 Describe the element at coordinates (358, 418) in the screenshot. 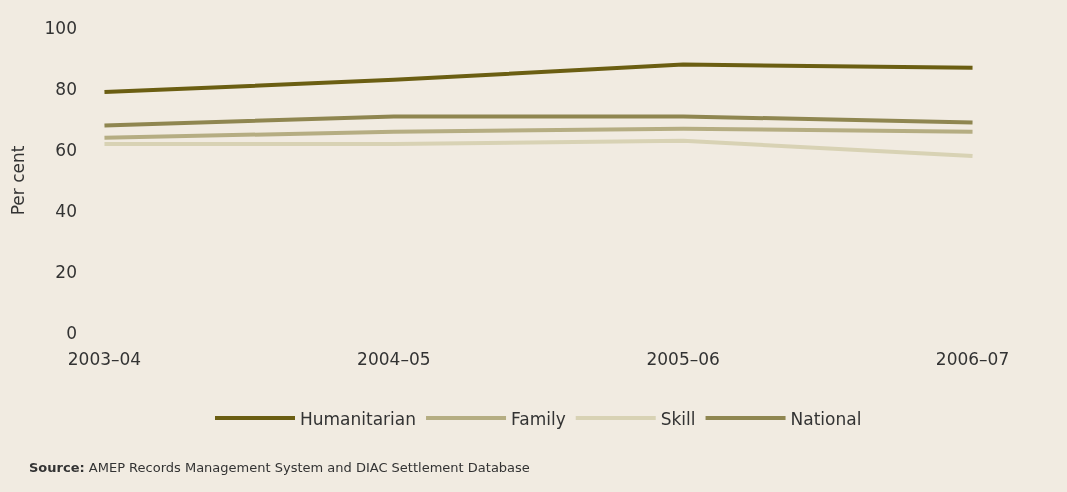

I see `legend-label: Humanitarian` at that location.